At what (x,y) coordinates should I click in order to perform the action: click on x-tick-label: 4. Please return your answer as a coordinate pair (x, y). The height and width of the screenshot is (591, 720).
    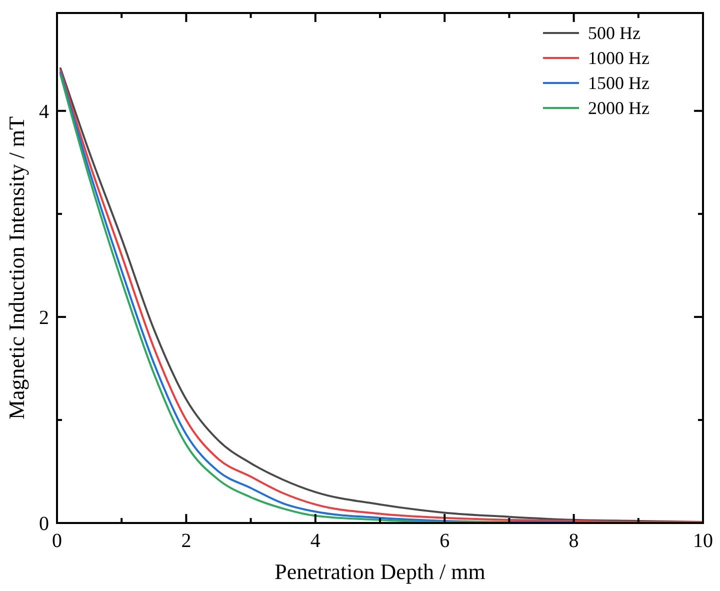
    Looking at the image, I should click on (315, 541).